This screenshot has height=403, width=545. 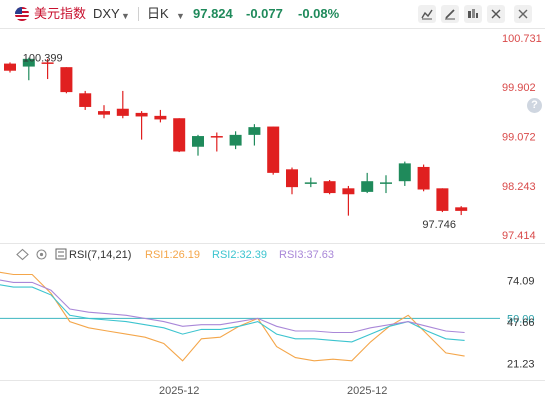 I want to click on symbol-chevron-down-icon: ▼, so click(x=125, y=16).